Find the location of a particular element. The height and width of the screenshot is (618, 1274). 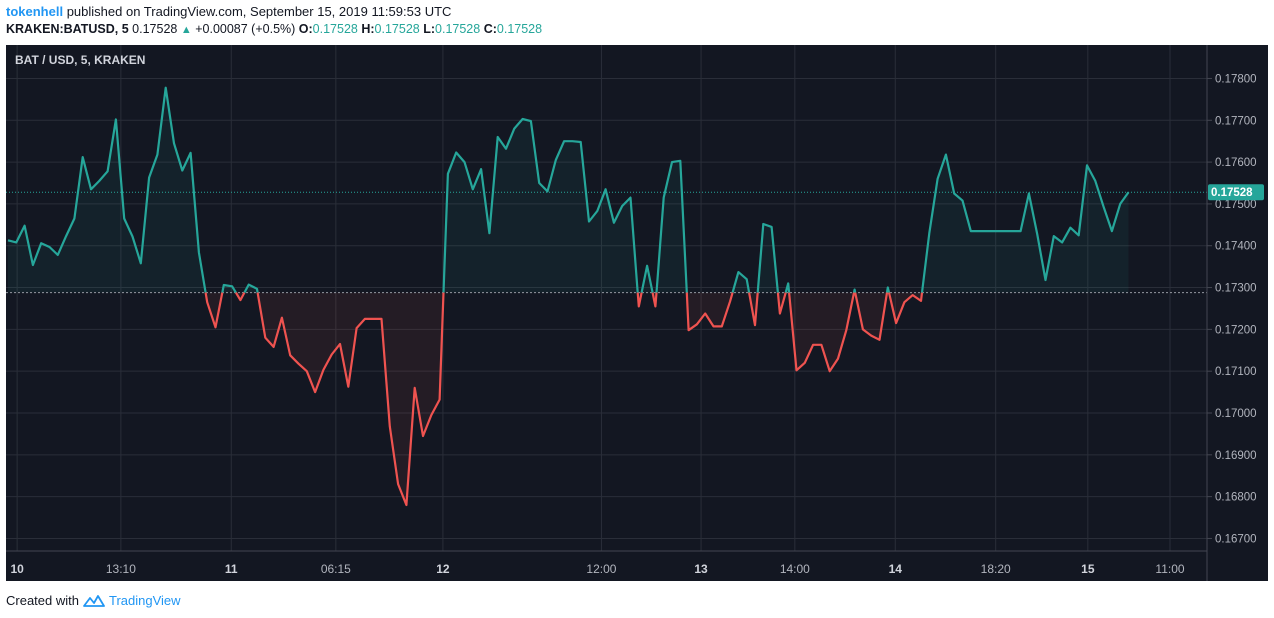

time-tick-label: 13:10 is located at coordinates (121, 569).